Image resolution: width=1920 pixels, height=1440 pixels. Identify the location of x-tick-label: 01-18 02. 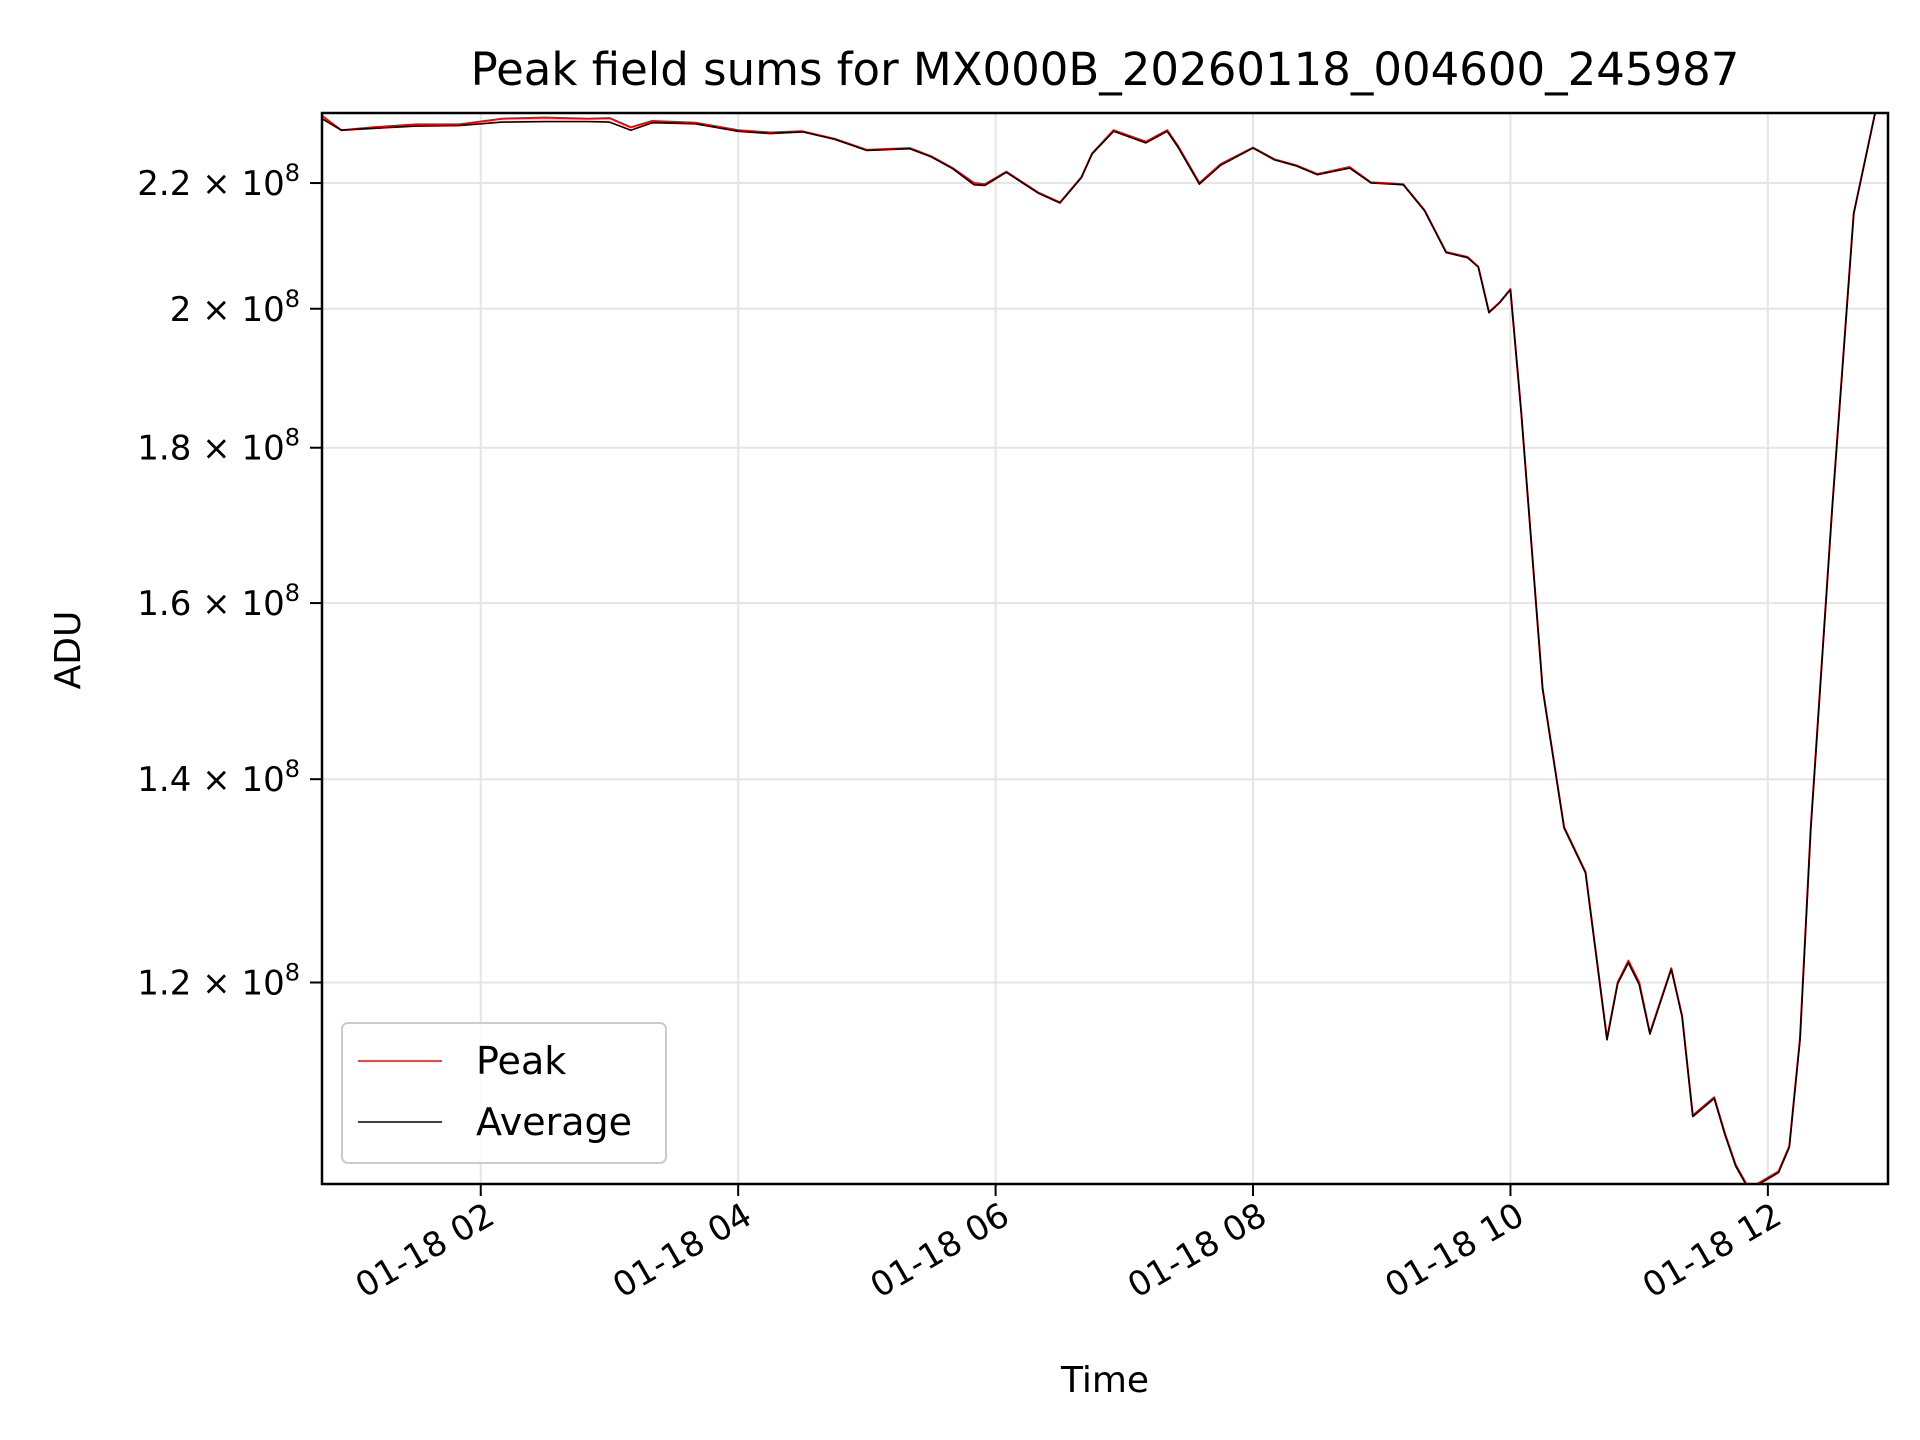
(425, 1250).